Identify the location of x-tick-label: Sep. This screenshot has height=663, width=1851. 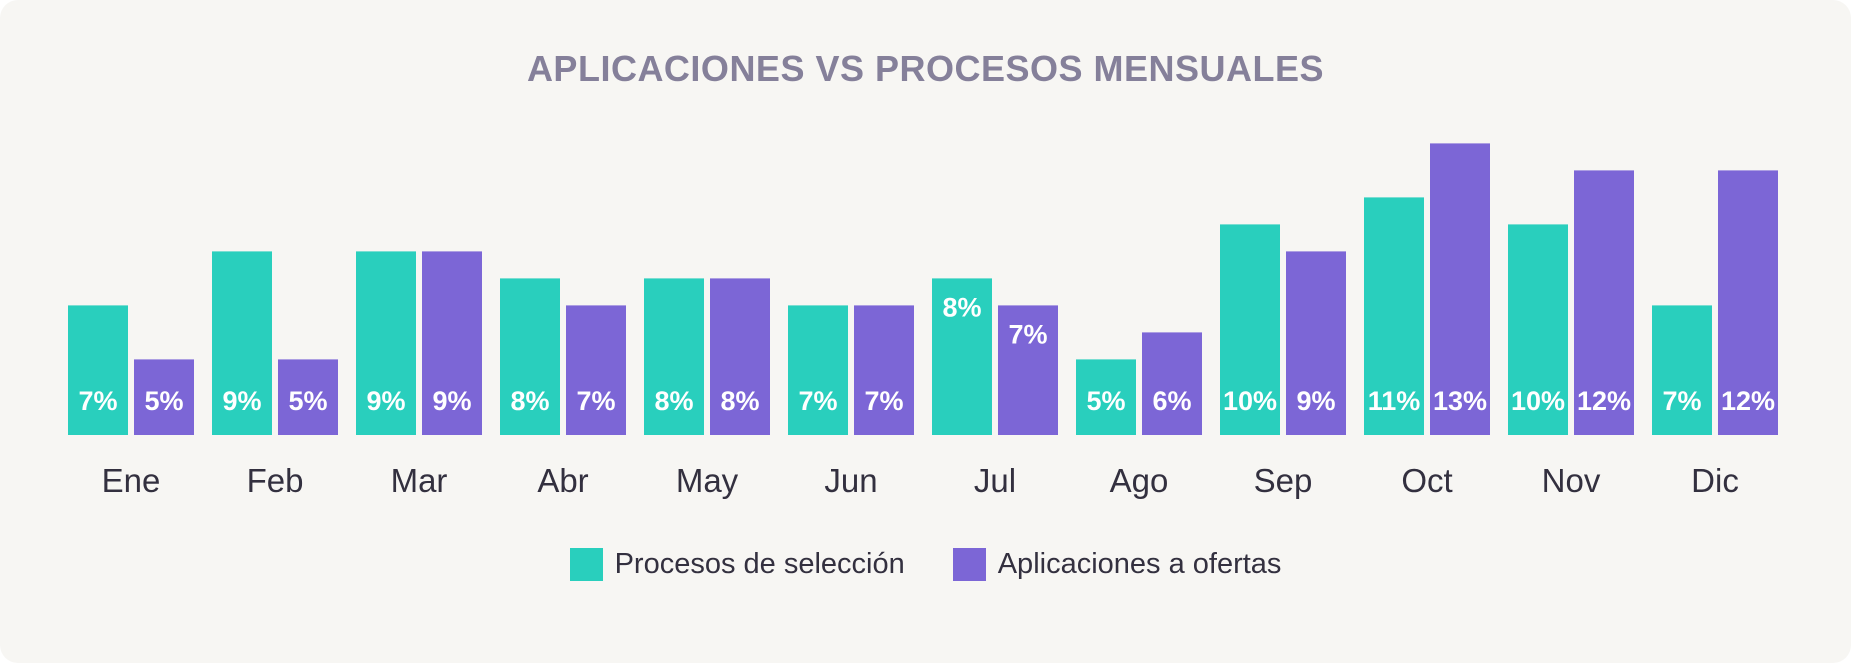
(1283, 480).